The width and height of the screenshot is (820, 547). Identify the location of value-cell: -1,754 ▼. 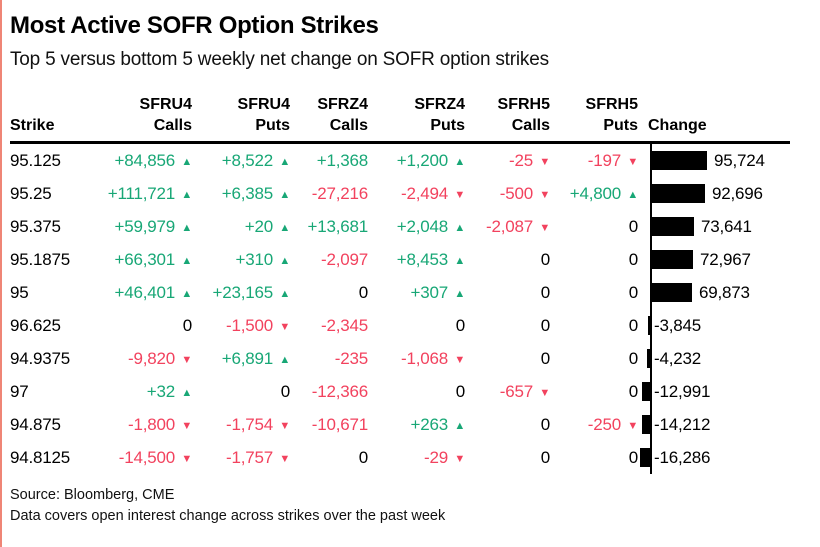
(241, 425).